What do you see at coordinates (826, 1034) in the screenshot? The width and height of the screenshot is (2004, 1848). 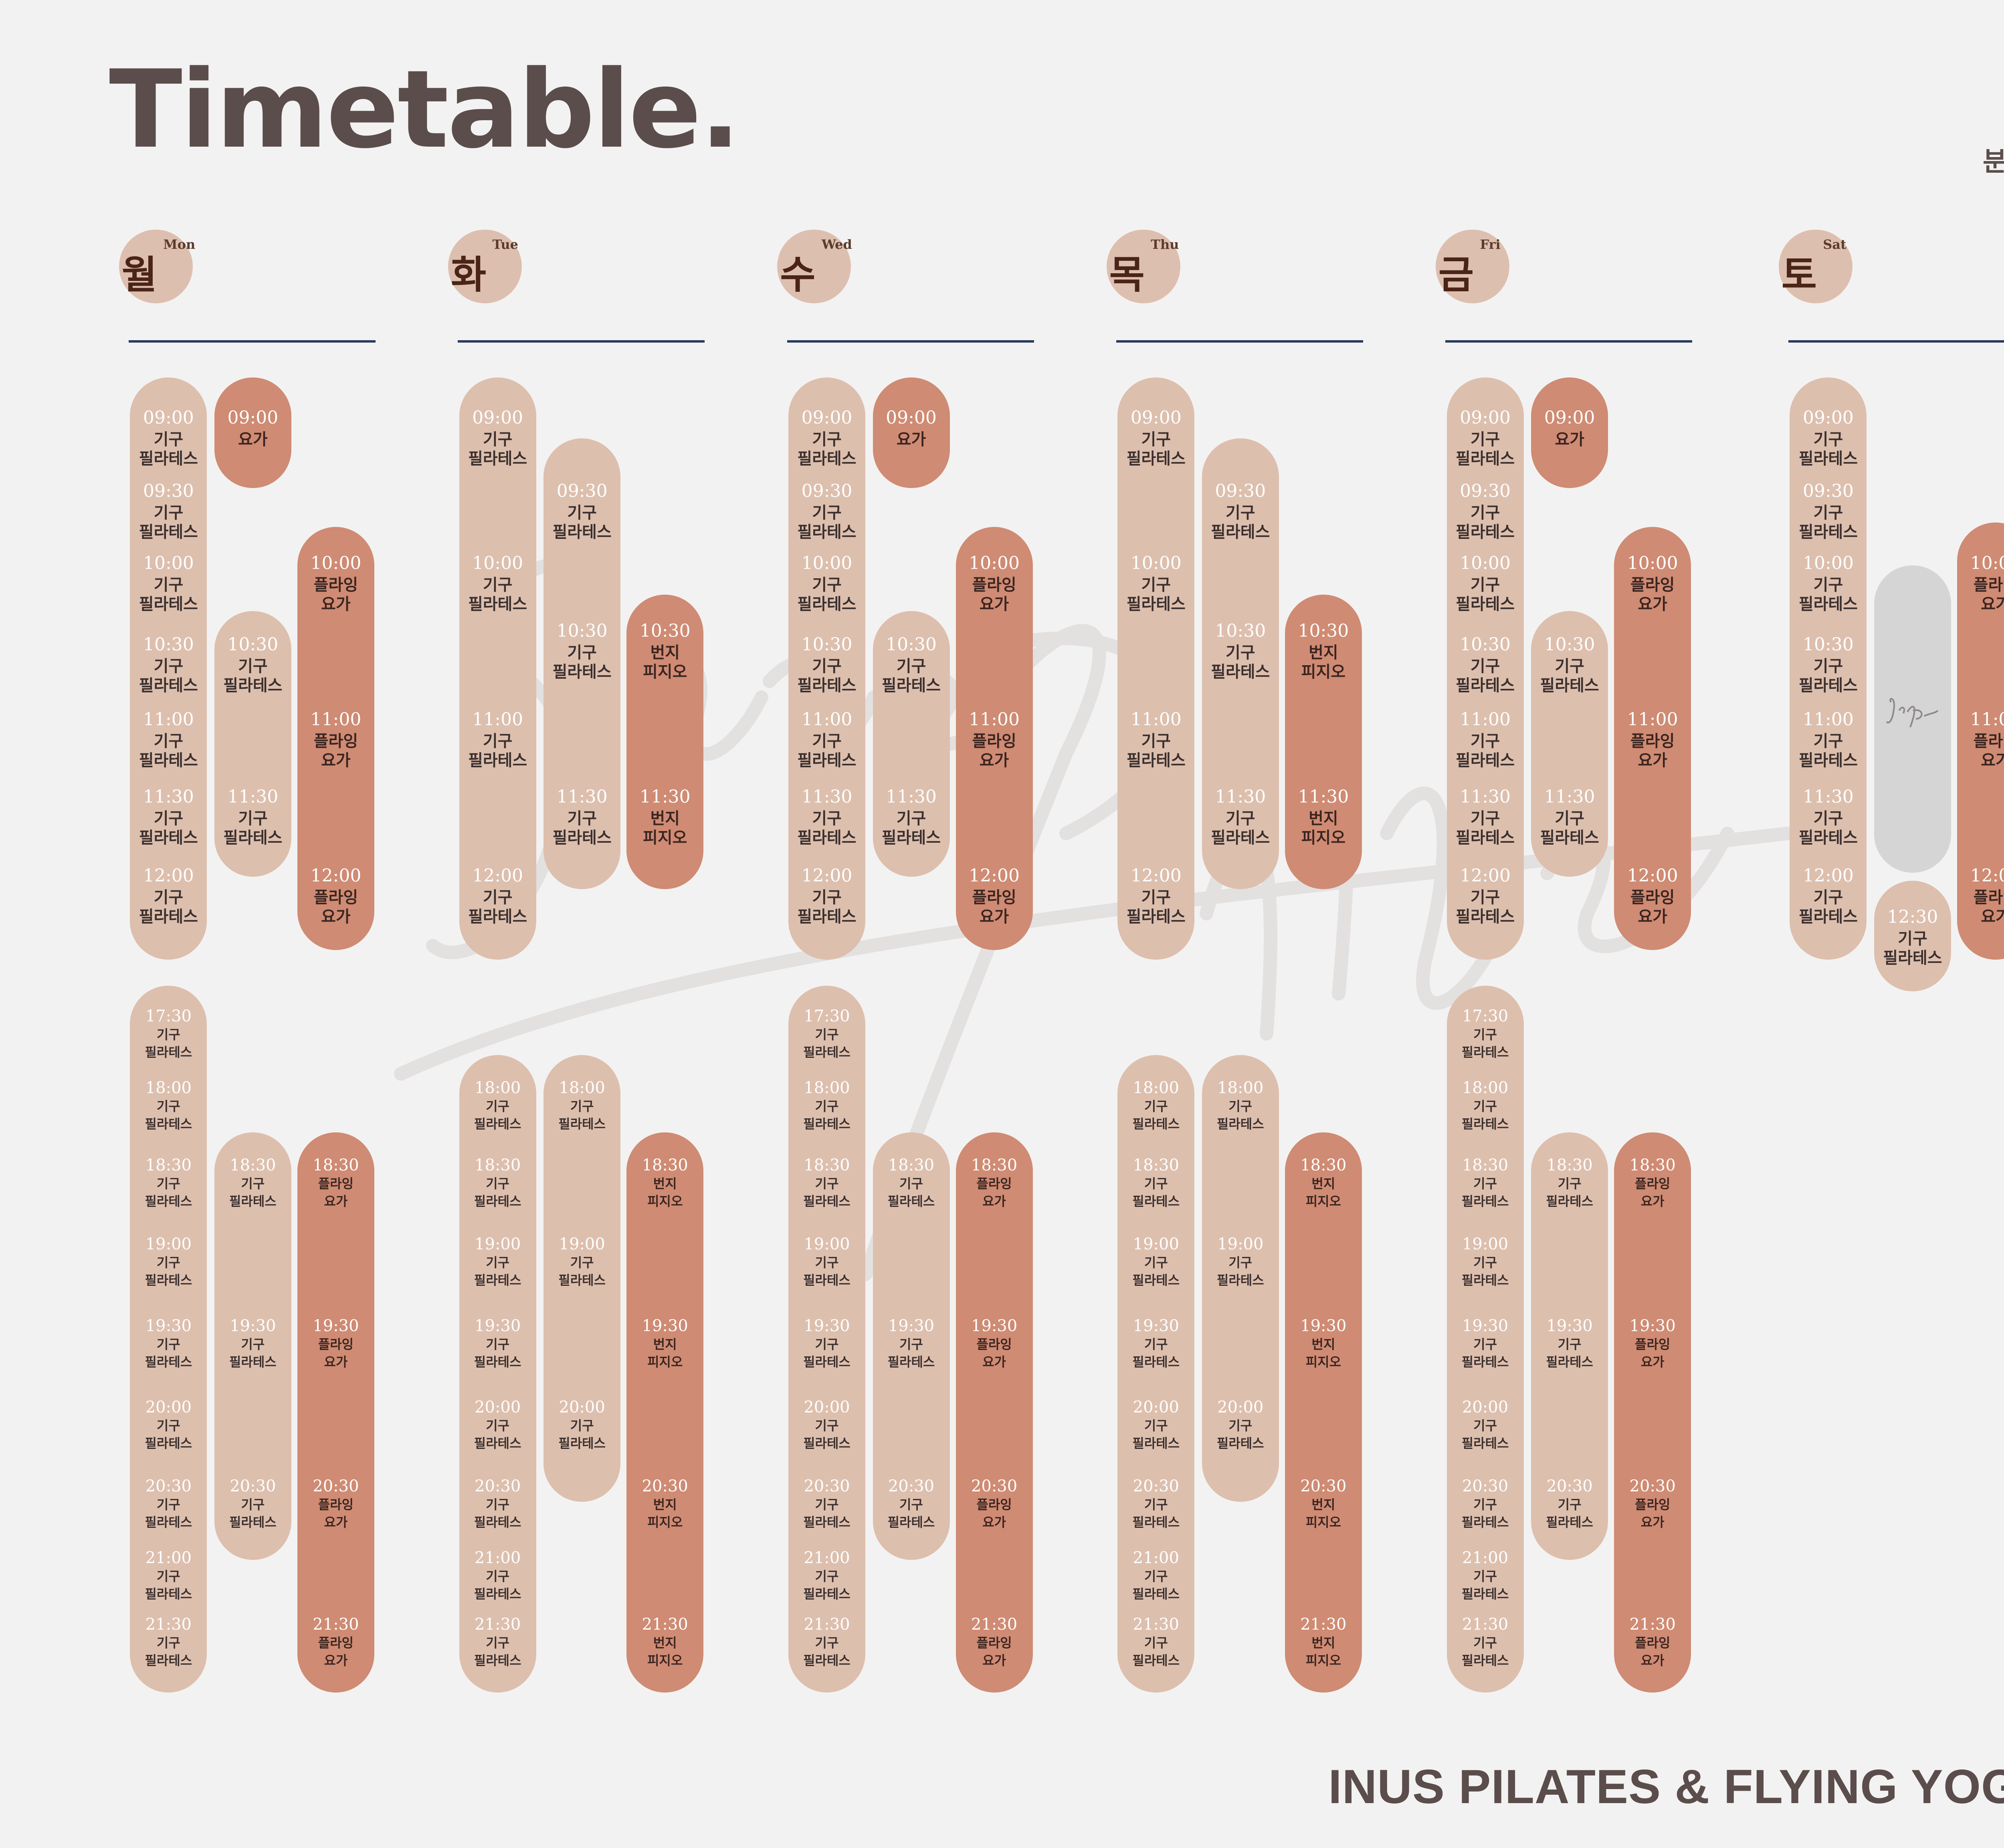 I see `class-entry: 17:30 기구 필라테스` at bounding box center [826, 1034].